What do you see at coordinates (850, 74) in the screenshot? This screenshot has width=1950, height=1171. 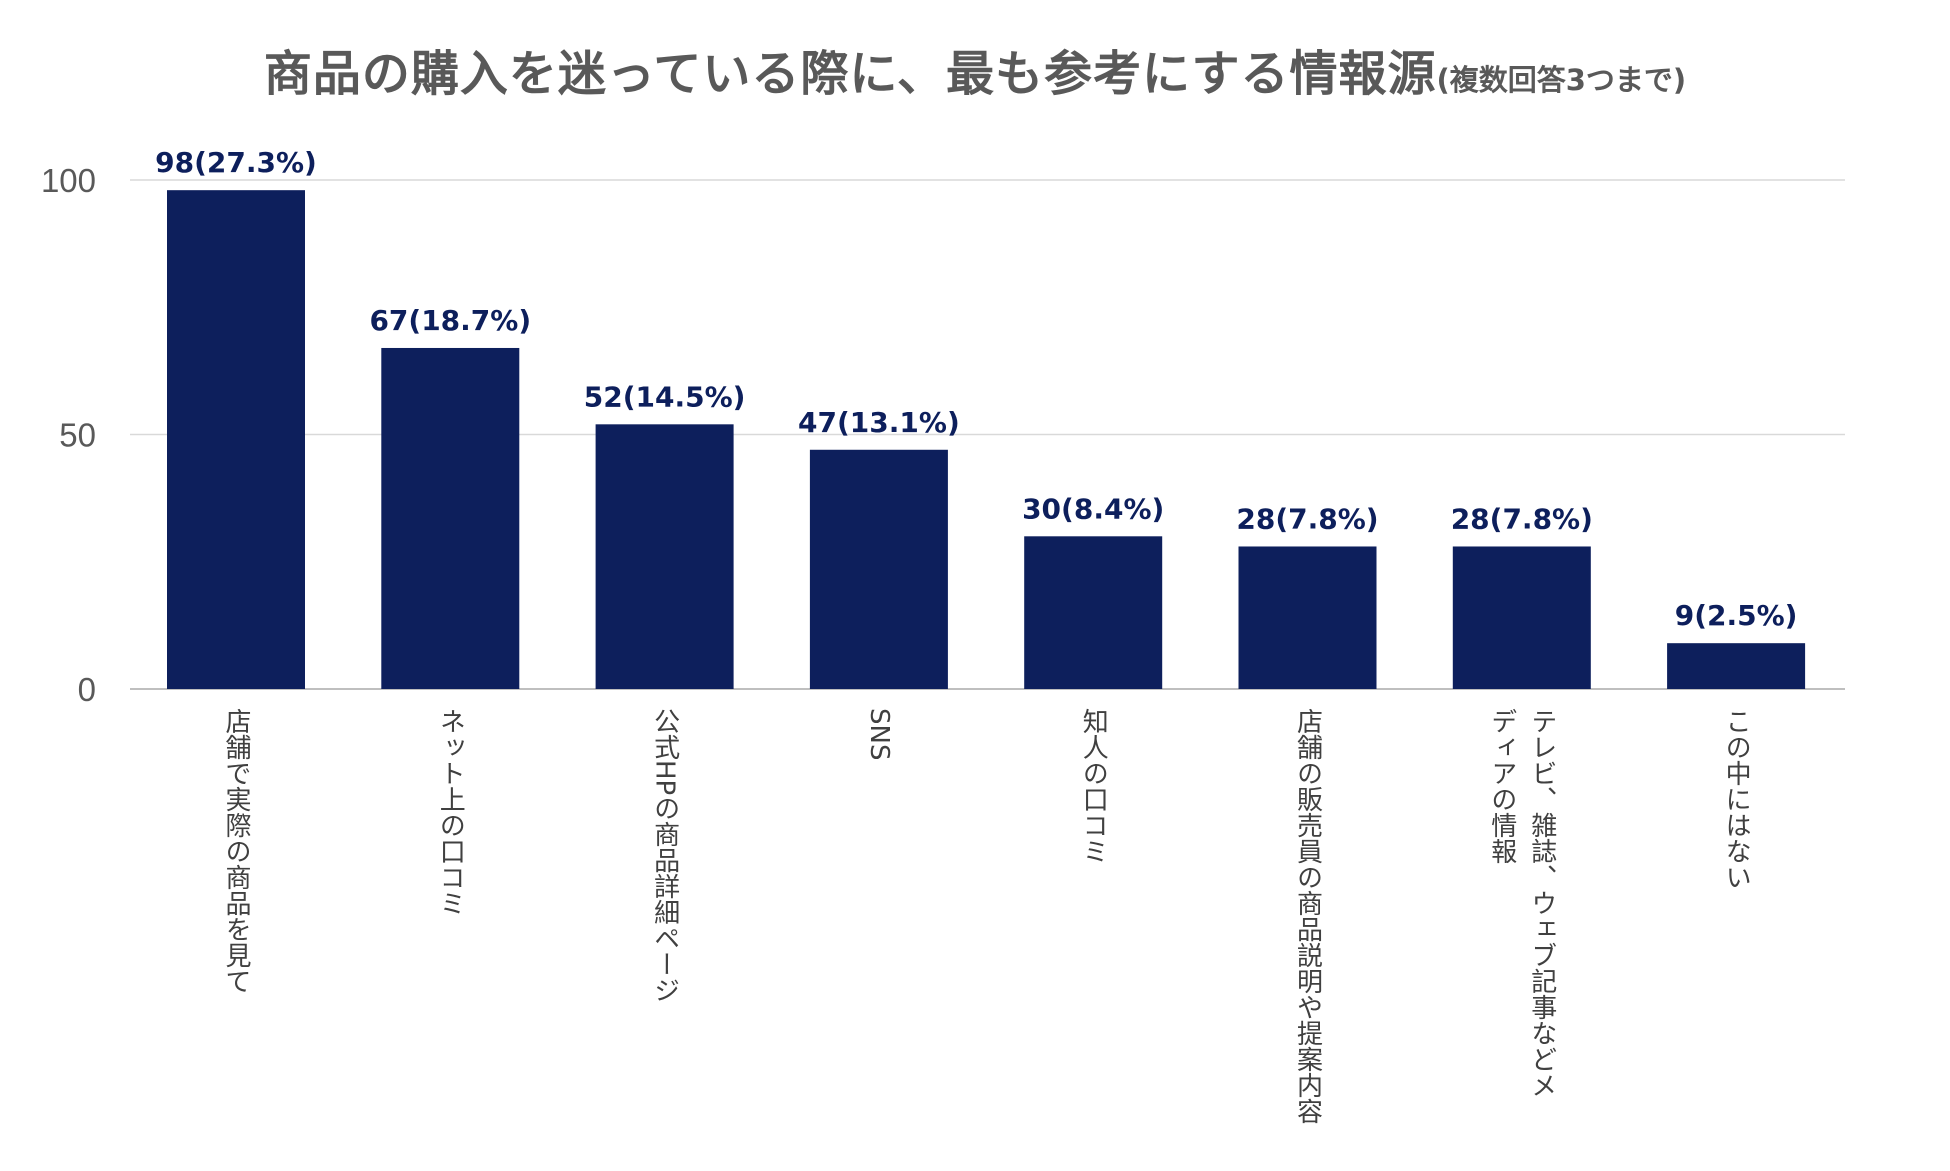 I see `chart-title-main: 商品の購入を迷っている際に、最も参考にする情報源` at bounding box center [850, 74].